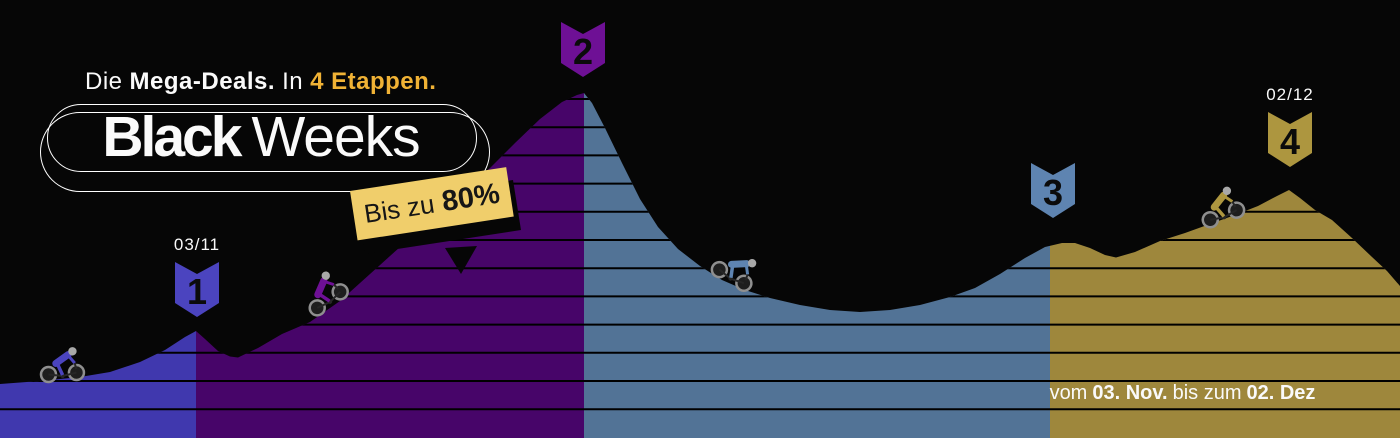 This screenshot has height=438, width=1400. I want to click on logo-word-black: Black, so click(172, 137).